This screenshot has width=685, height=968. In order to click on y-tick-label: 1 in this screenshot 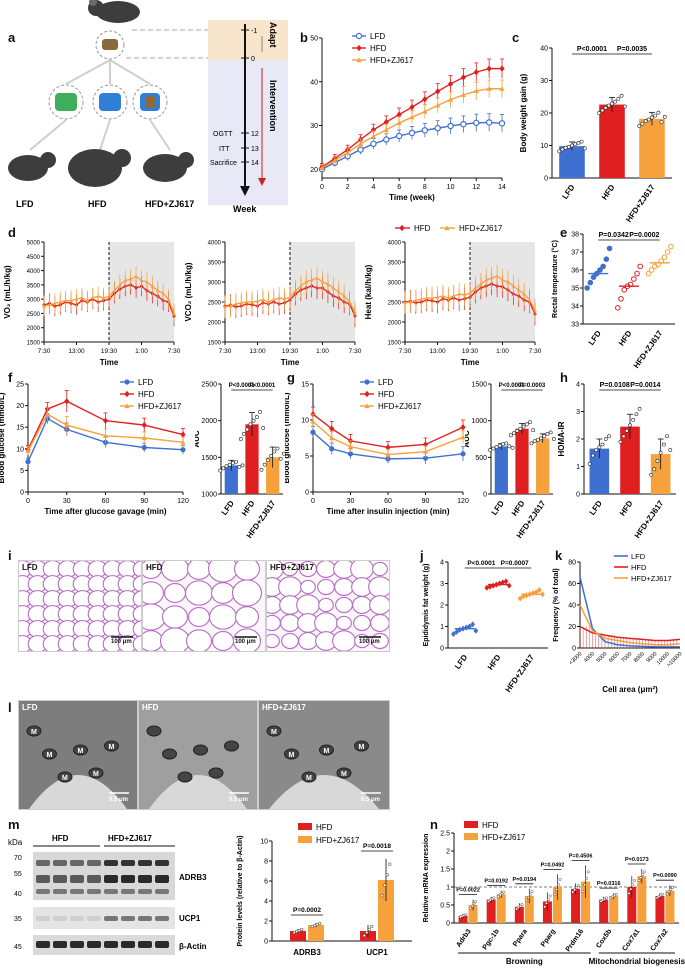, I will do `click(442, 627)`.